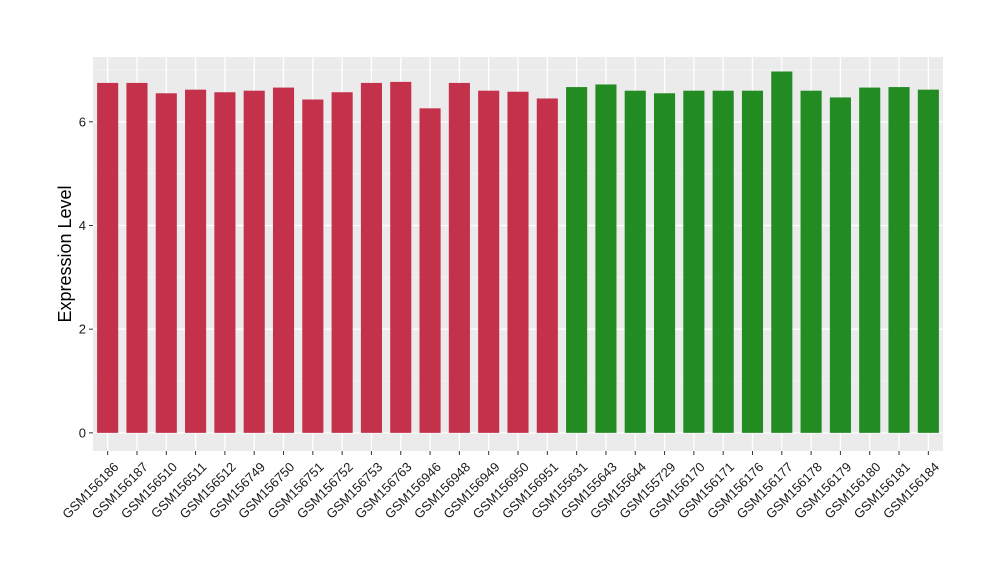 The image size is (1000, 580). What do you see at coordinates (82, 329) in the screenshot?
I see `y-tick-label: 2` at bounding box center [82, 329].